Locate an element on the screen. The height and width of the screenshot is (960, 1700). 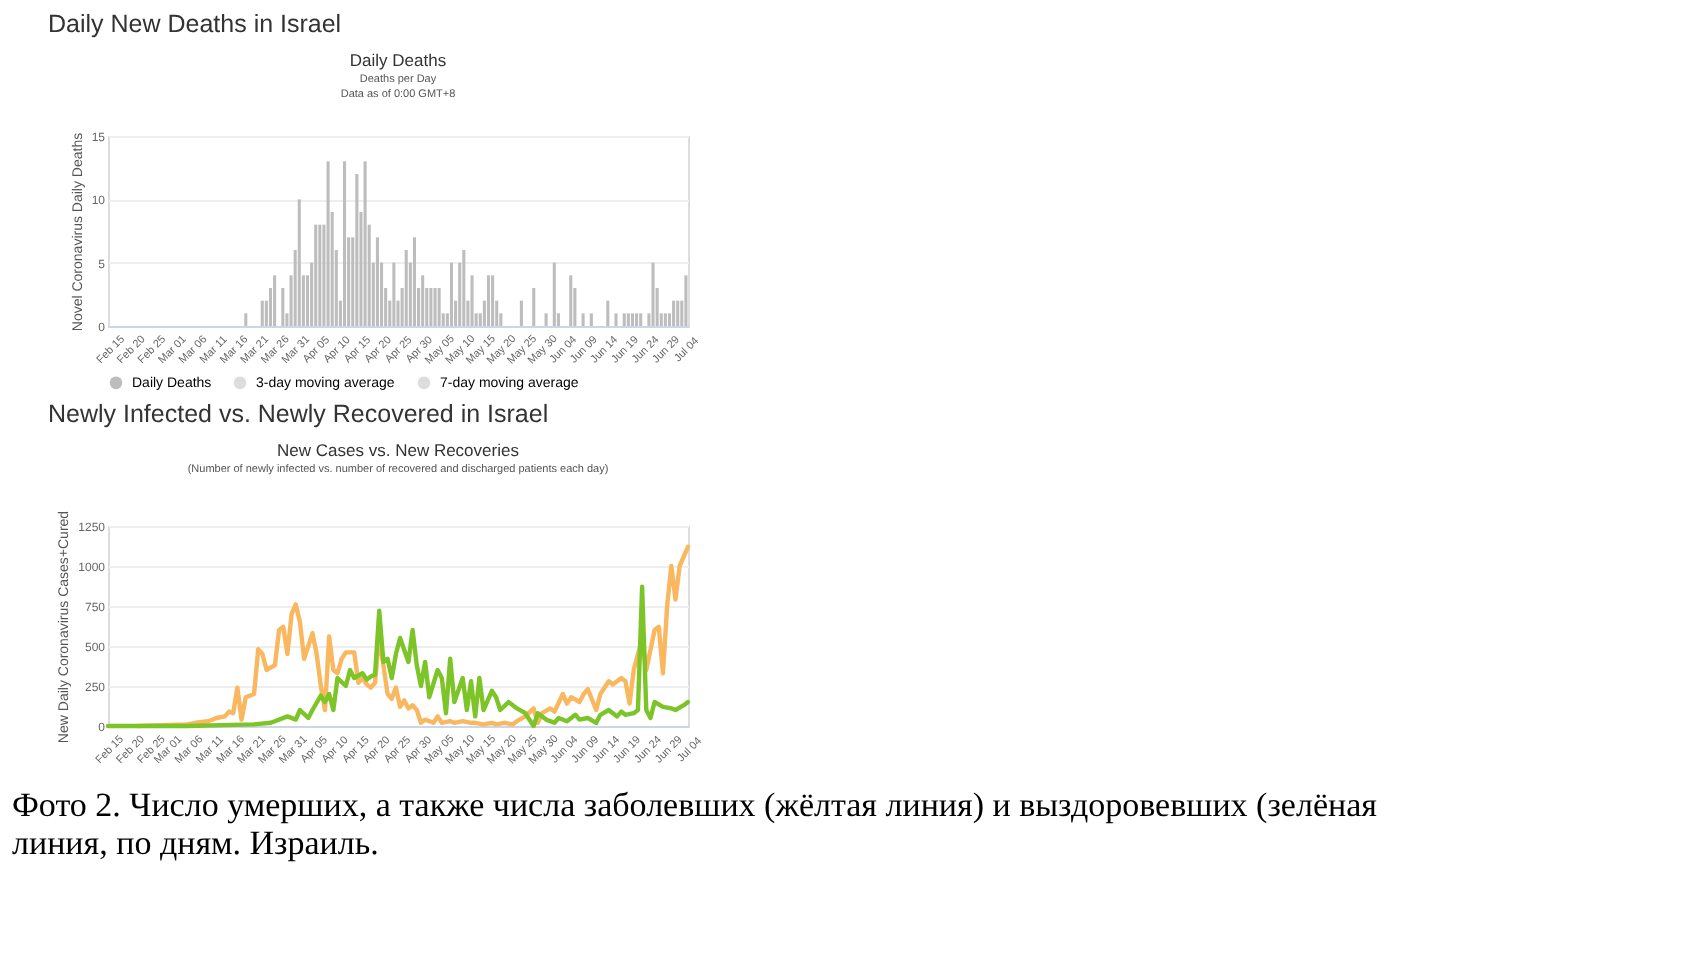
text: Фото 2. Число умерших, а также числа заболевших (жёлтая линия) и выздоровевших (зелёная линия, по дням. Израиль. is located at coordinates (695, 824).